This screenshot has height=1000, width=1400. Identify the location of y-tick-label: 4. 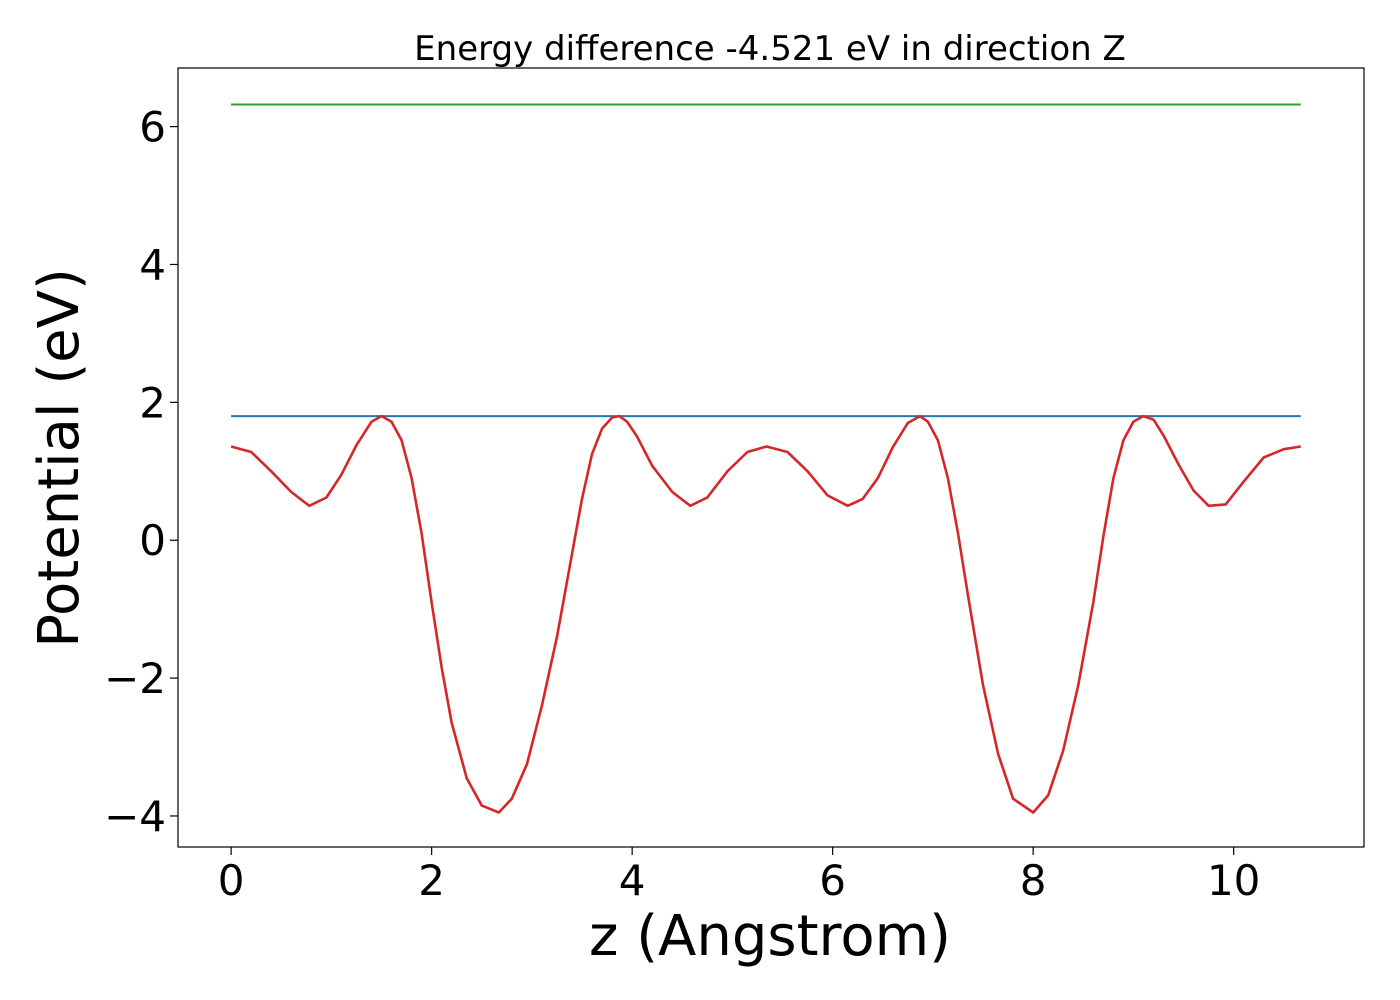
(152, 264).